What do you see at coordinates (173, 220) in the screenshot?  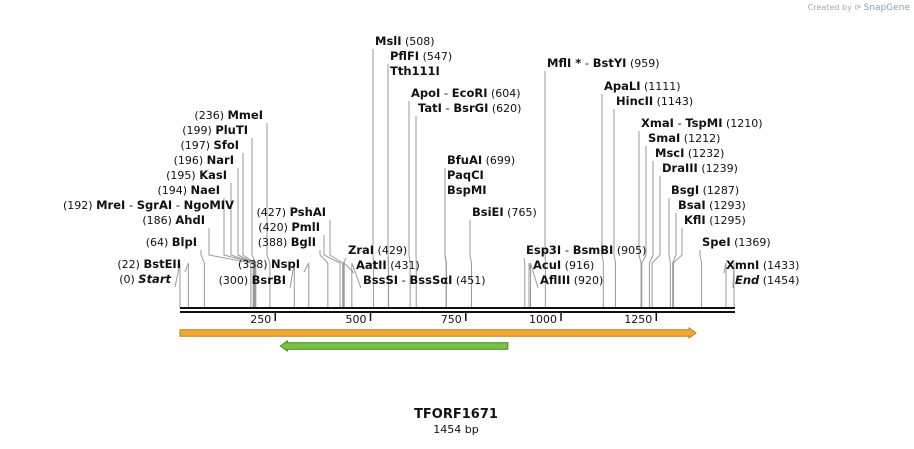 I see `site-label: (186) AhdI` at bounding box center [173, 220].